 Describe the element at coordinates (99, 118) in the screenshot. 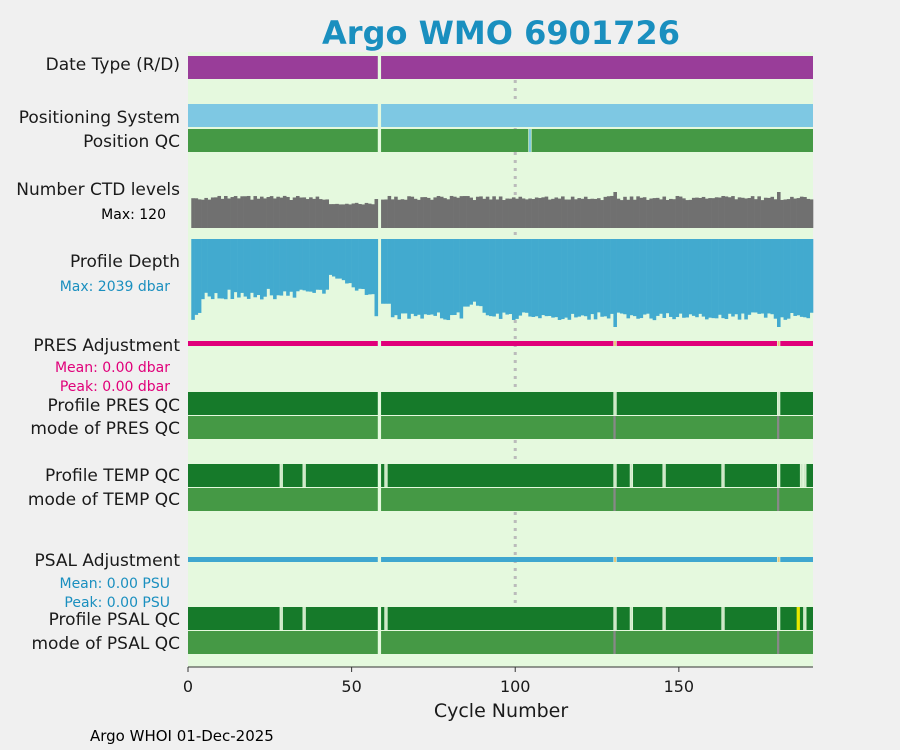

I see `label-positioning-system: Positioning System` at that location.